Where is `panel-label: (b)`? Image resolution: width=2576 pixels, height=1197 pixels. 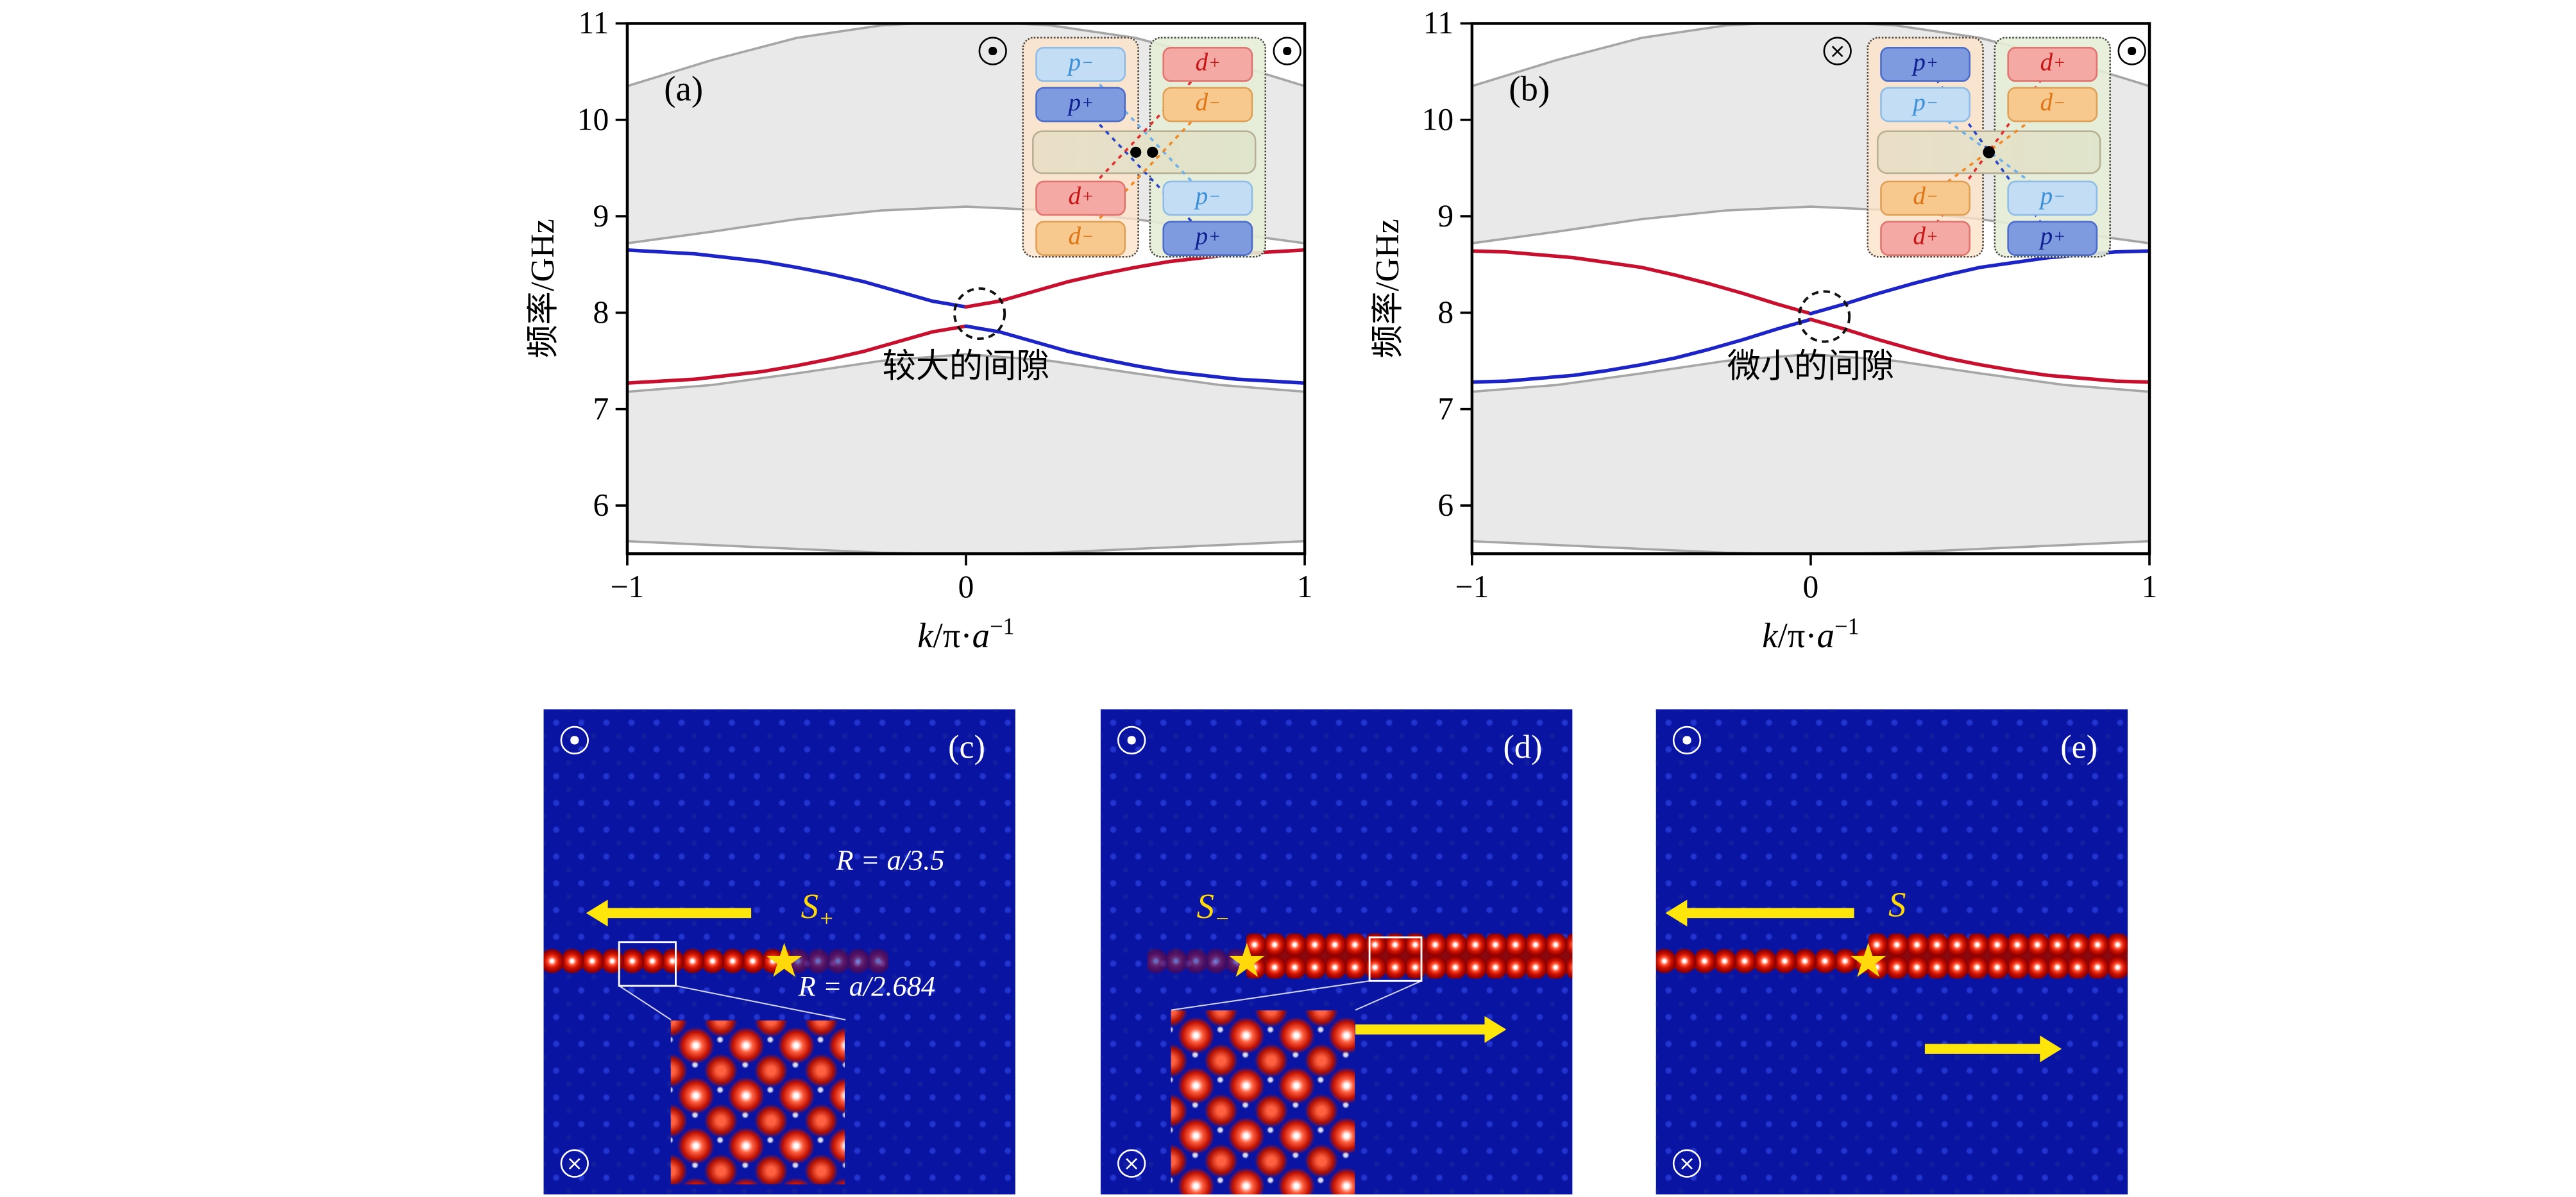 panel-label: (b) is located at coordinates (1529, 89).